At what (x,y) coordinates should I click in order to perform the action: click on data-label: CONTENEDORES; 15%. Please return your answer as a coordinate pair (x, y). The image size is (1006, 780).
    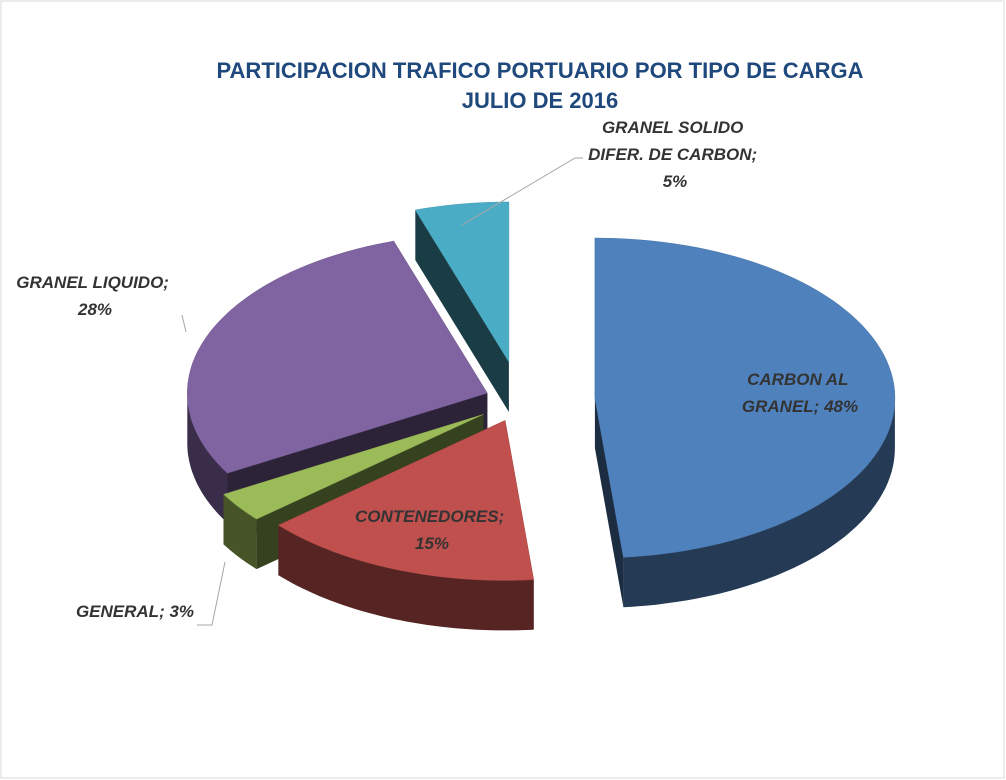
    Looking at the image, I should click on (432, 530).